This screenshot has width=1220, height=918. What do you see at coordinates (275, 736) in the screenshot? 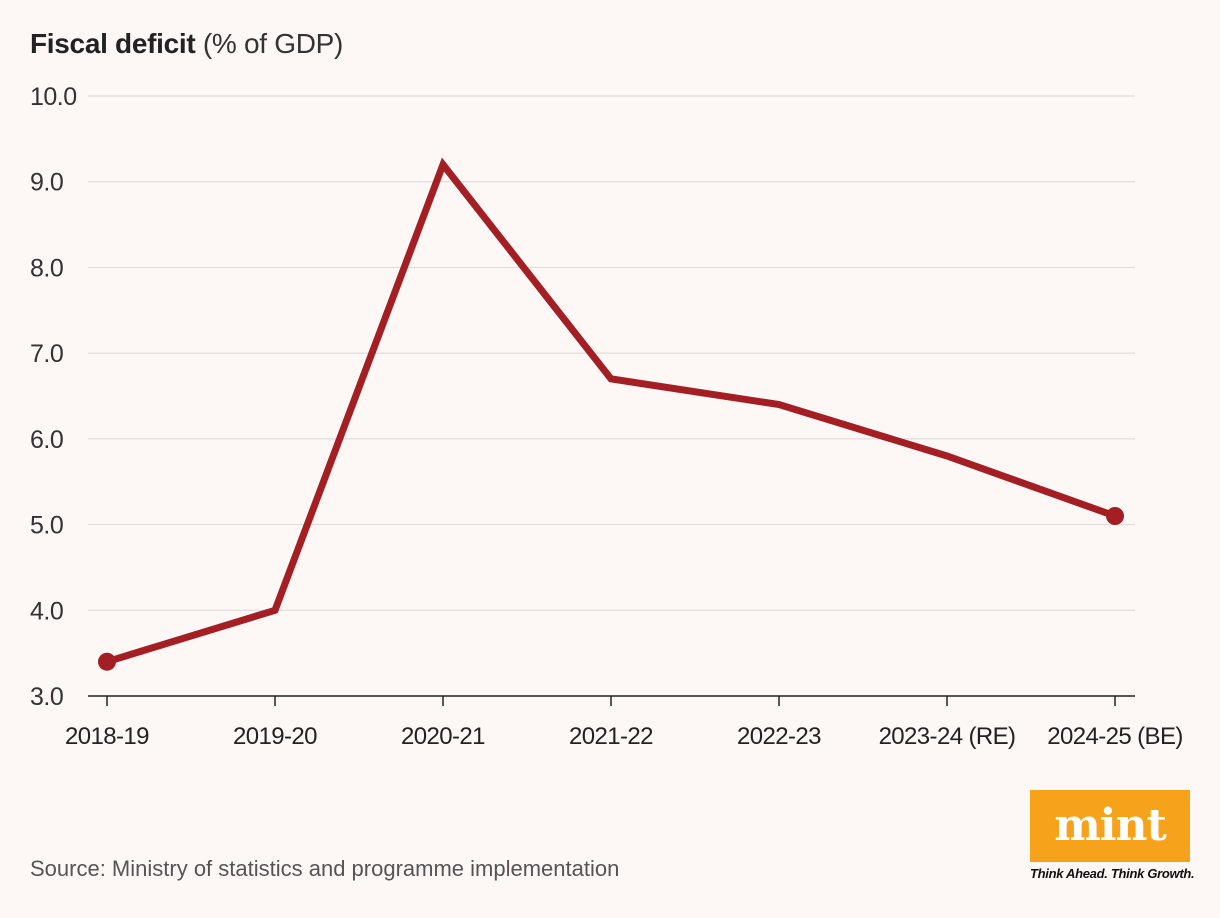
I see `x-tick-label: 2019-20` at bounding box center [275, 736].